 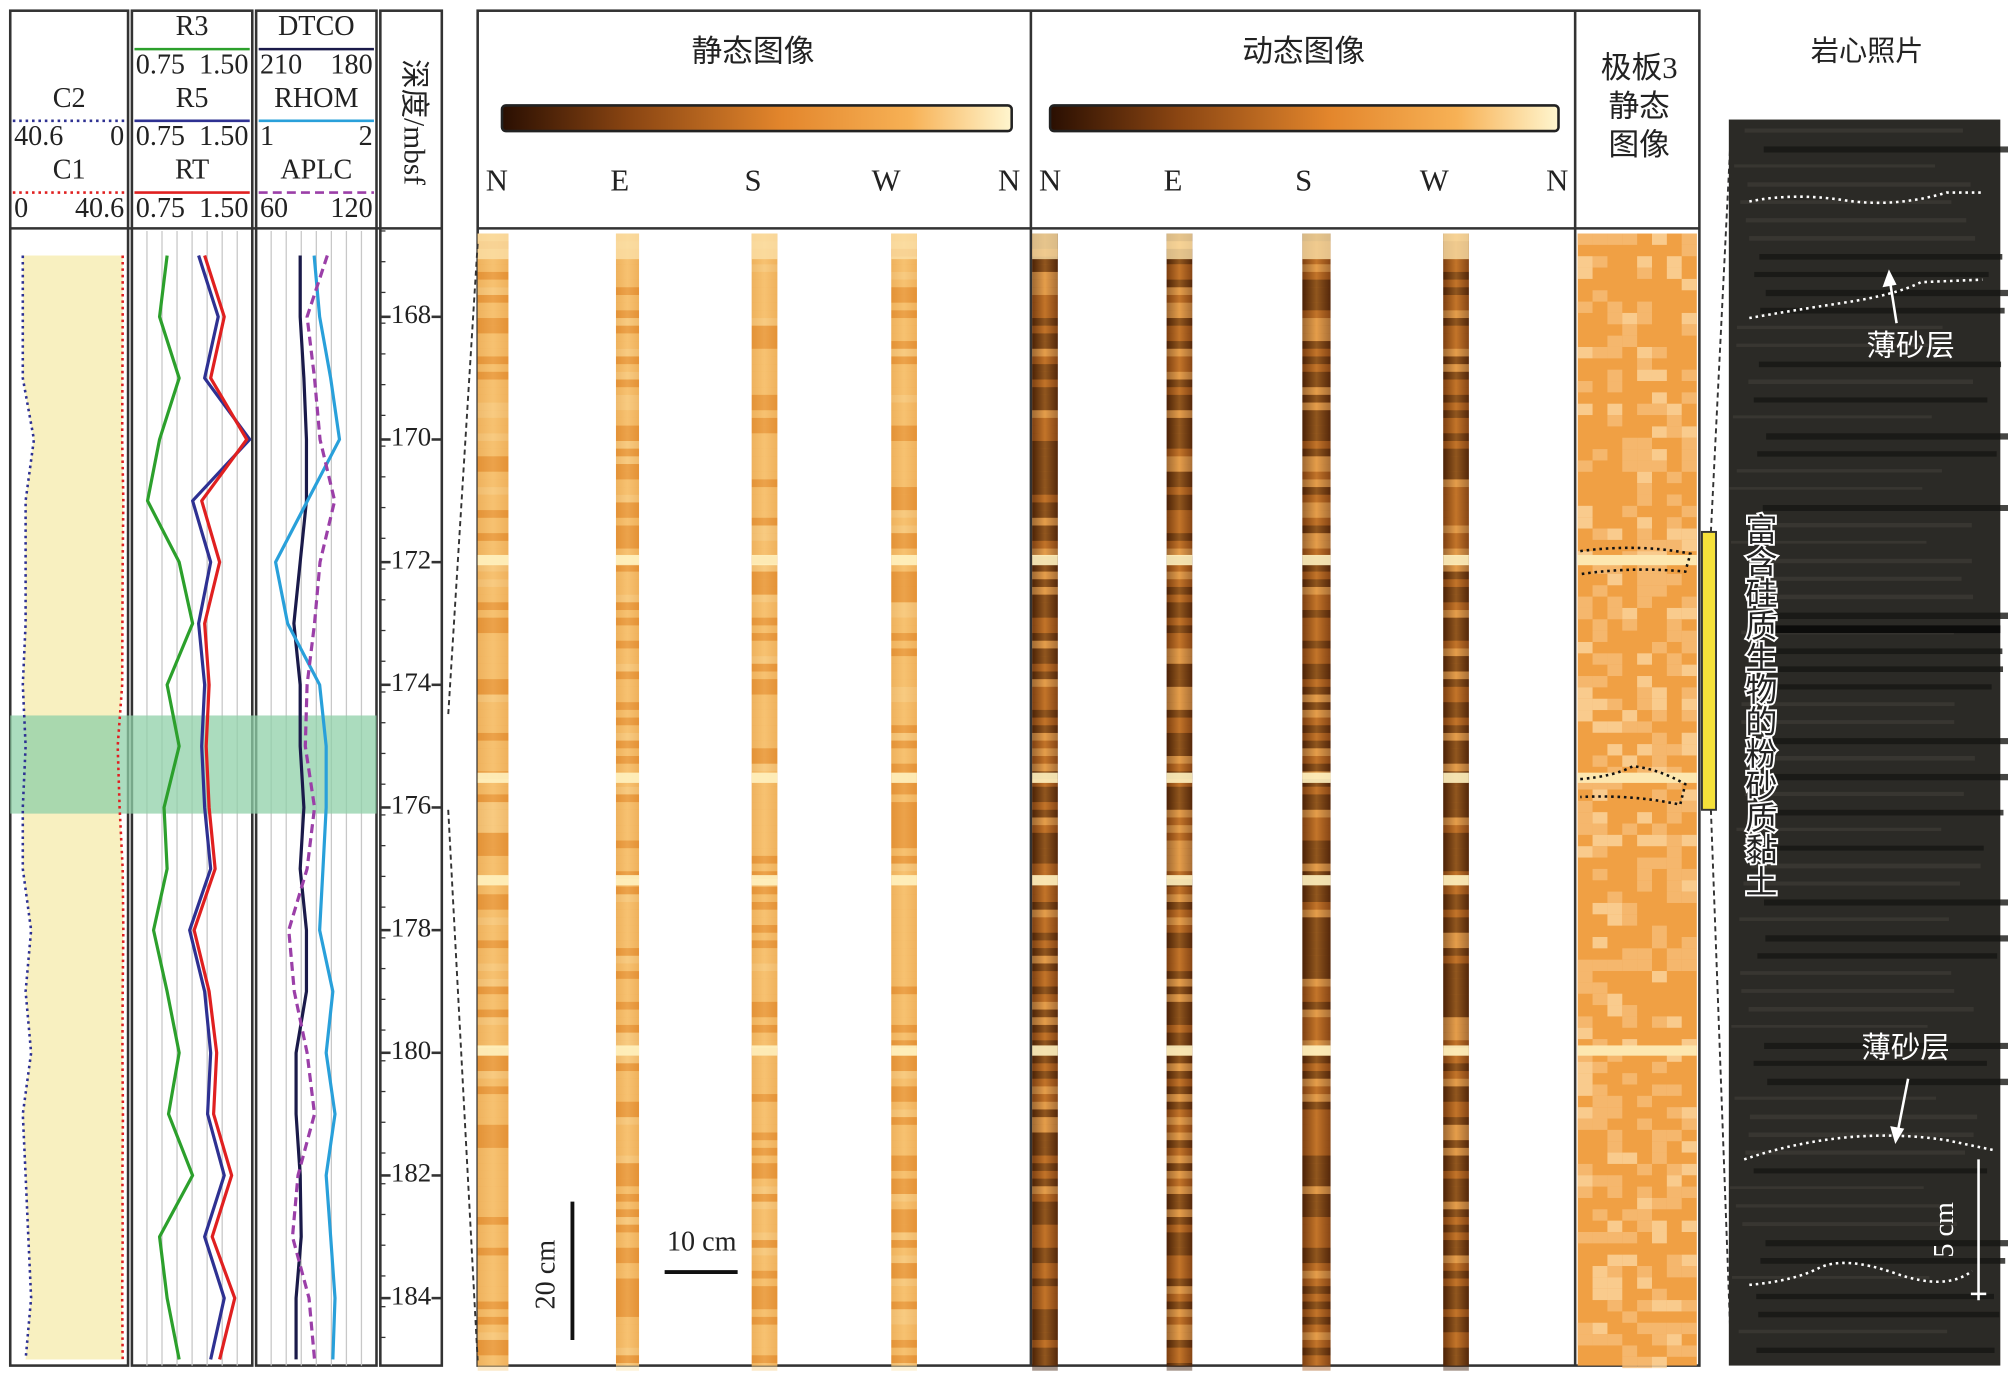 I want to click on image-strip, so click(x=1045, y=799).